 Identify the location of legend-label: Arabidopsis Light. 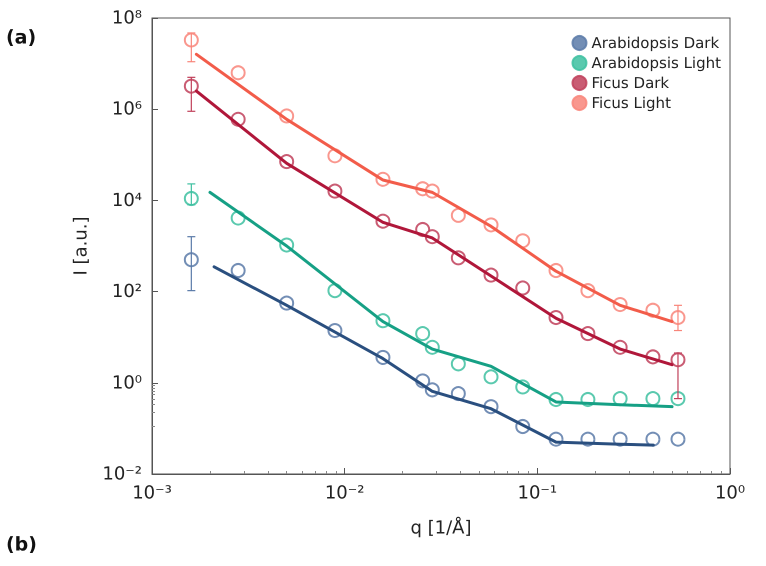
(656, 63).